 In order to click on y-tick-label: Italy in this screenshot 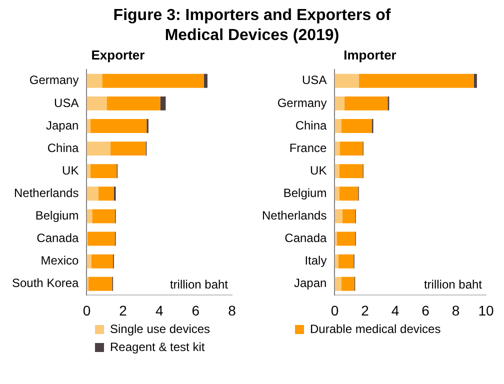, I will do `click(315, 261)`.